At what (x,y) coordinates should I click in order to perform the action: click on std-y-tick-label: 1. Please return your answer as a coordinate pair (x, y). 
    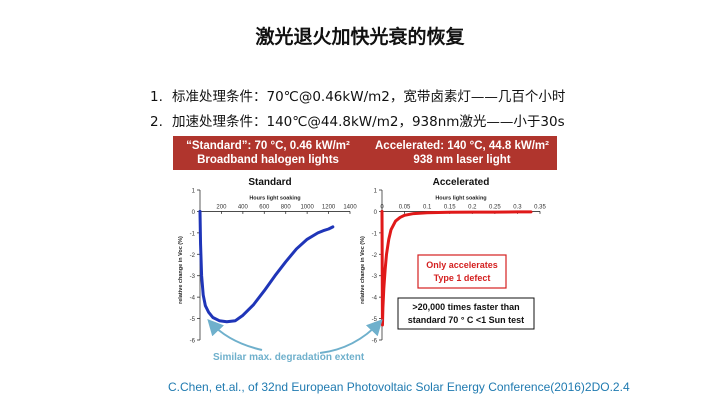
    Looking at the image, I should click on (194, 192).